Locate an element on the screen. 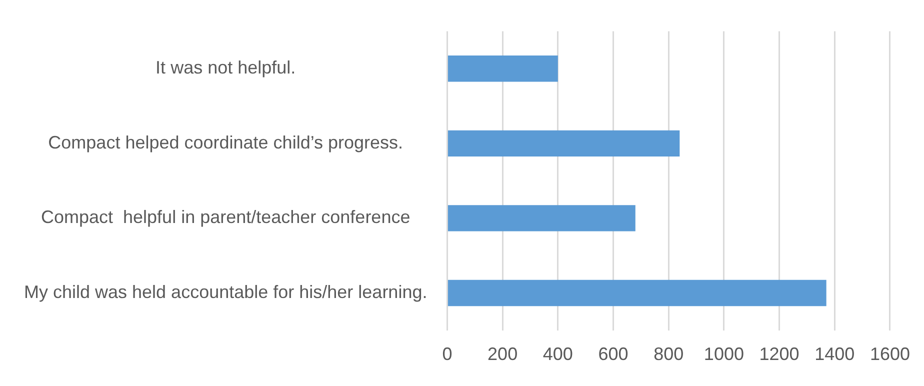 The width and height of the screenshot is (924, 386). x-tick-label: 1000 is located at coordinates (724, 354).